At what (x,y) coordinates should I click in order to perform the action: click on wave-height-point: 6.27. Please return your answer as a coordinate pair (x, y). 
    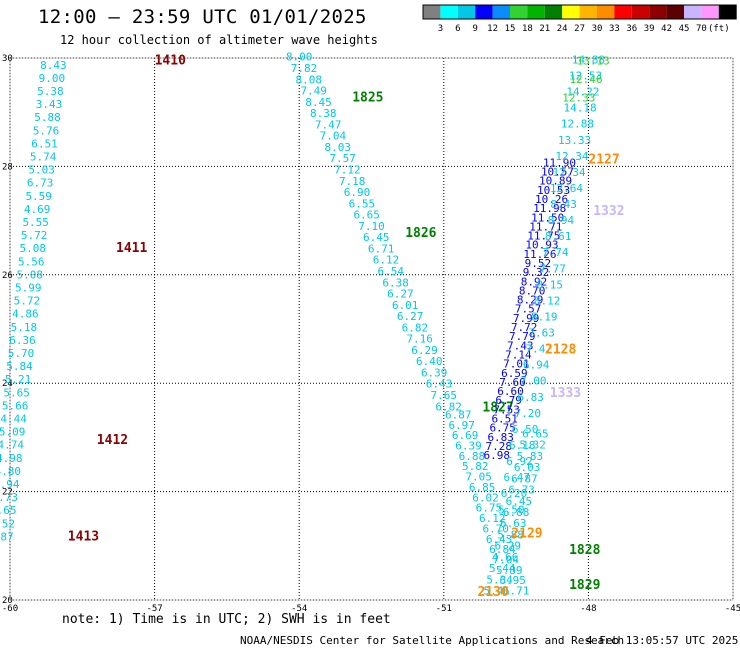
    Looking at the image, I should click on (400, 294).